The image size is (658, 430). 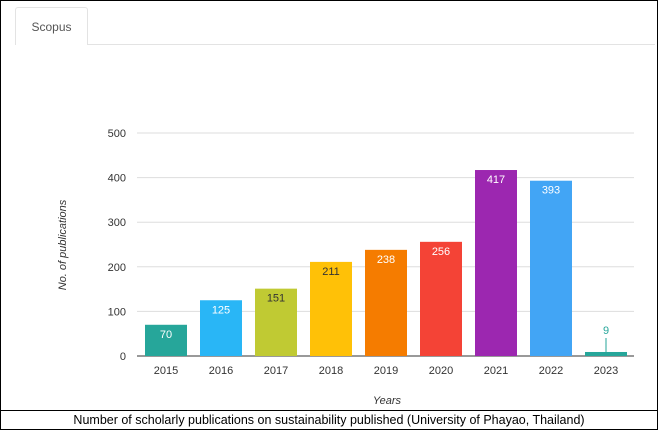 I want to click on bar-2015, so click(x=166, y=340).